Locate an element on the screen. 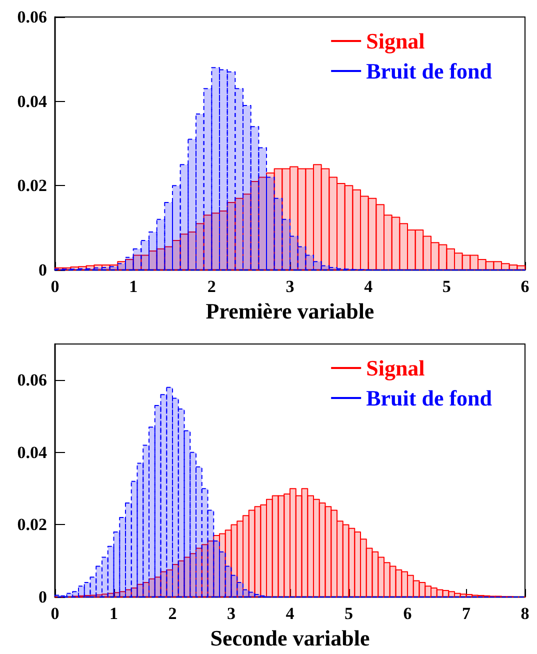 The image size is (537, 654). x-axis-title: Seconde variable is located at coordinates (290, 638).